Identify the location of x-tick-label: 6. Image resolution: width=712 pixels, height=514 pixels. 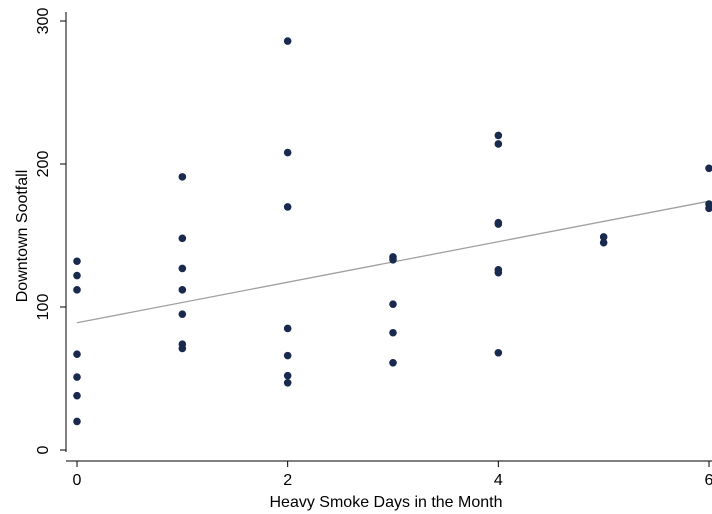
(708, 480).